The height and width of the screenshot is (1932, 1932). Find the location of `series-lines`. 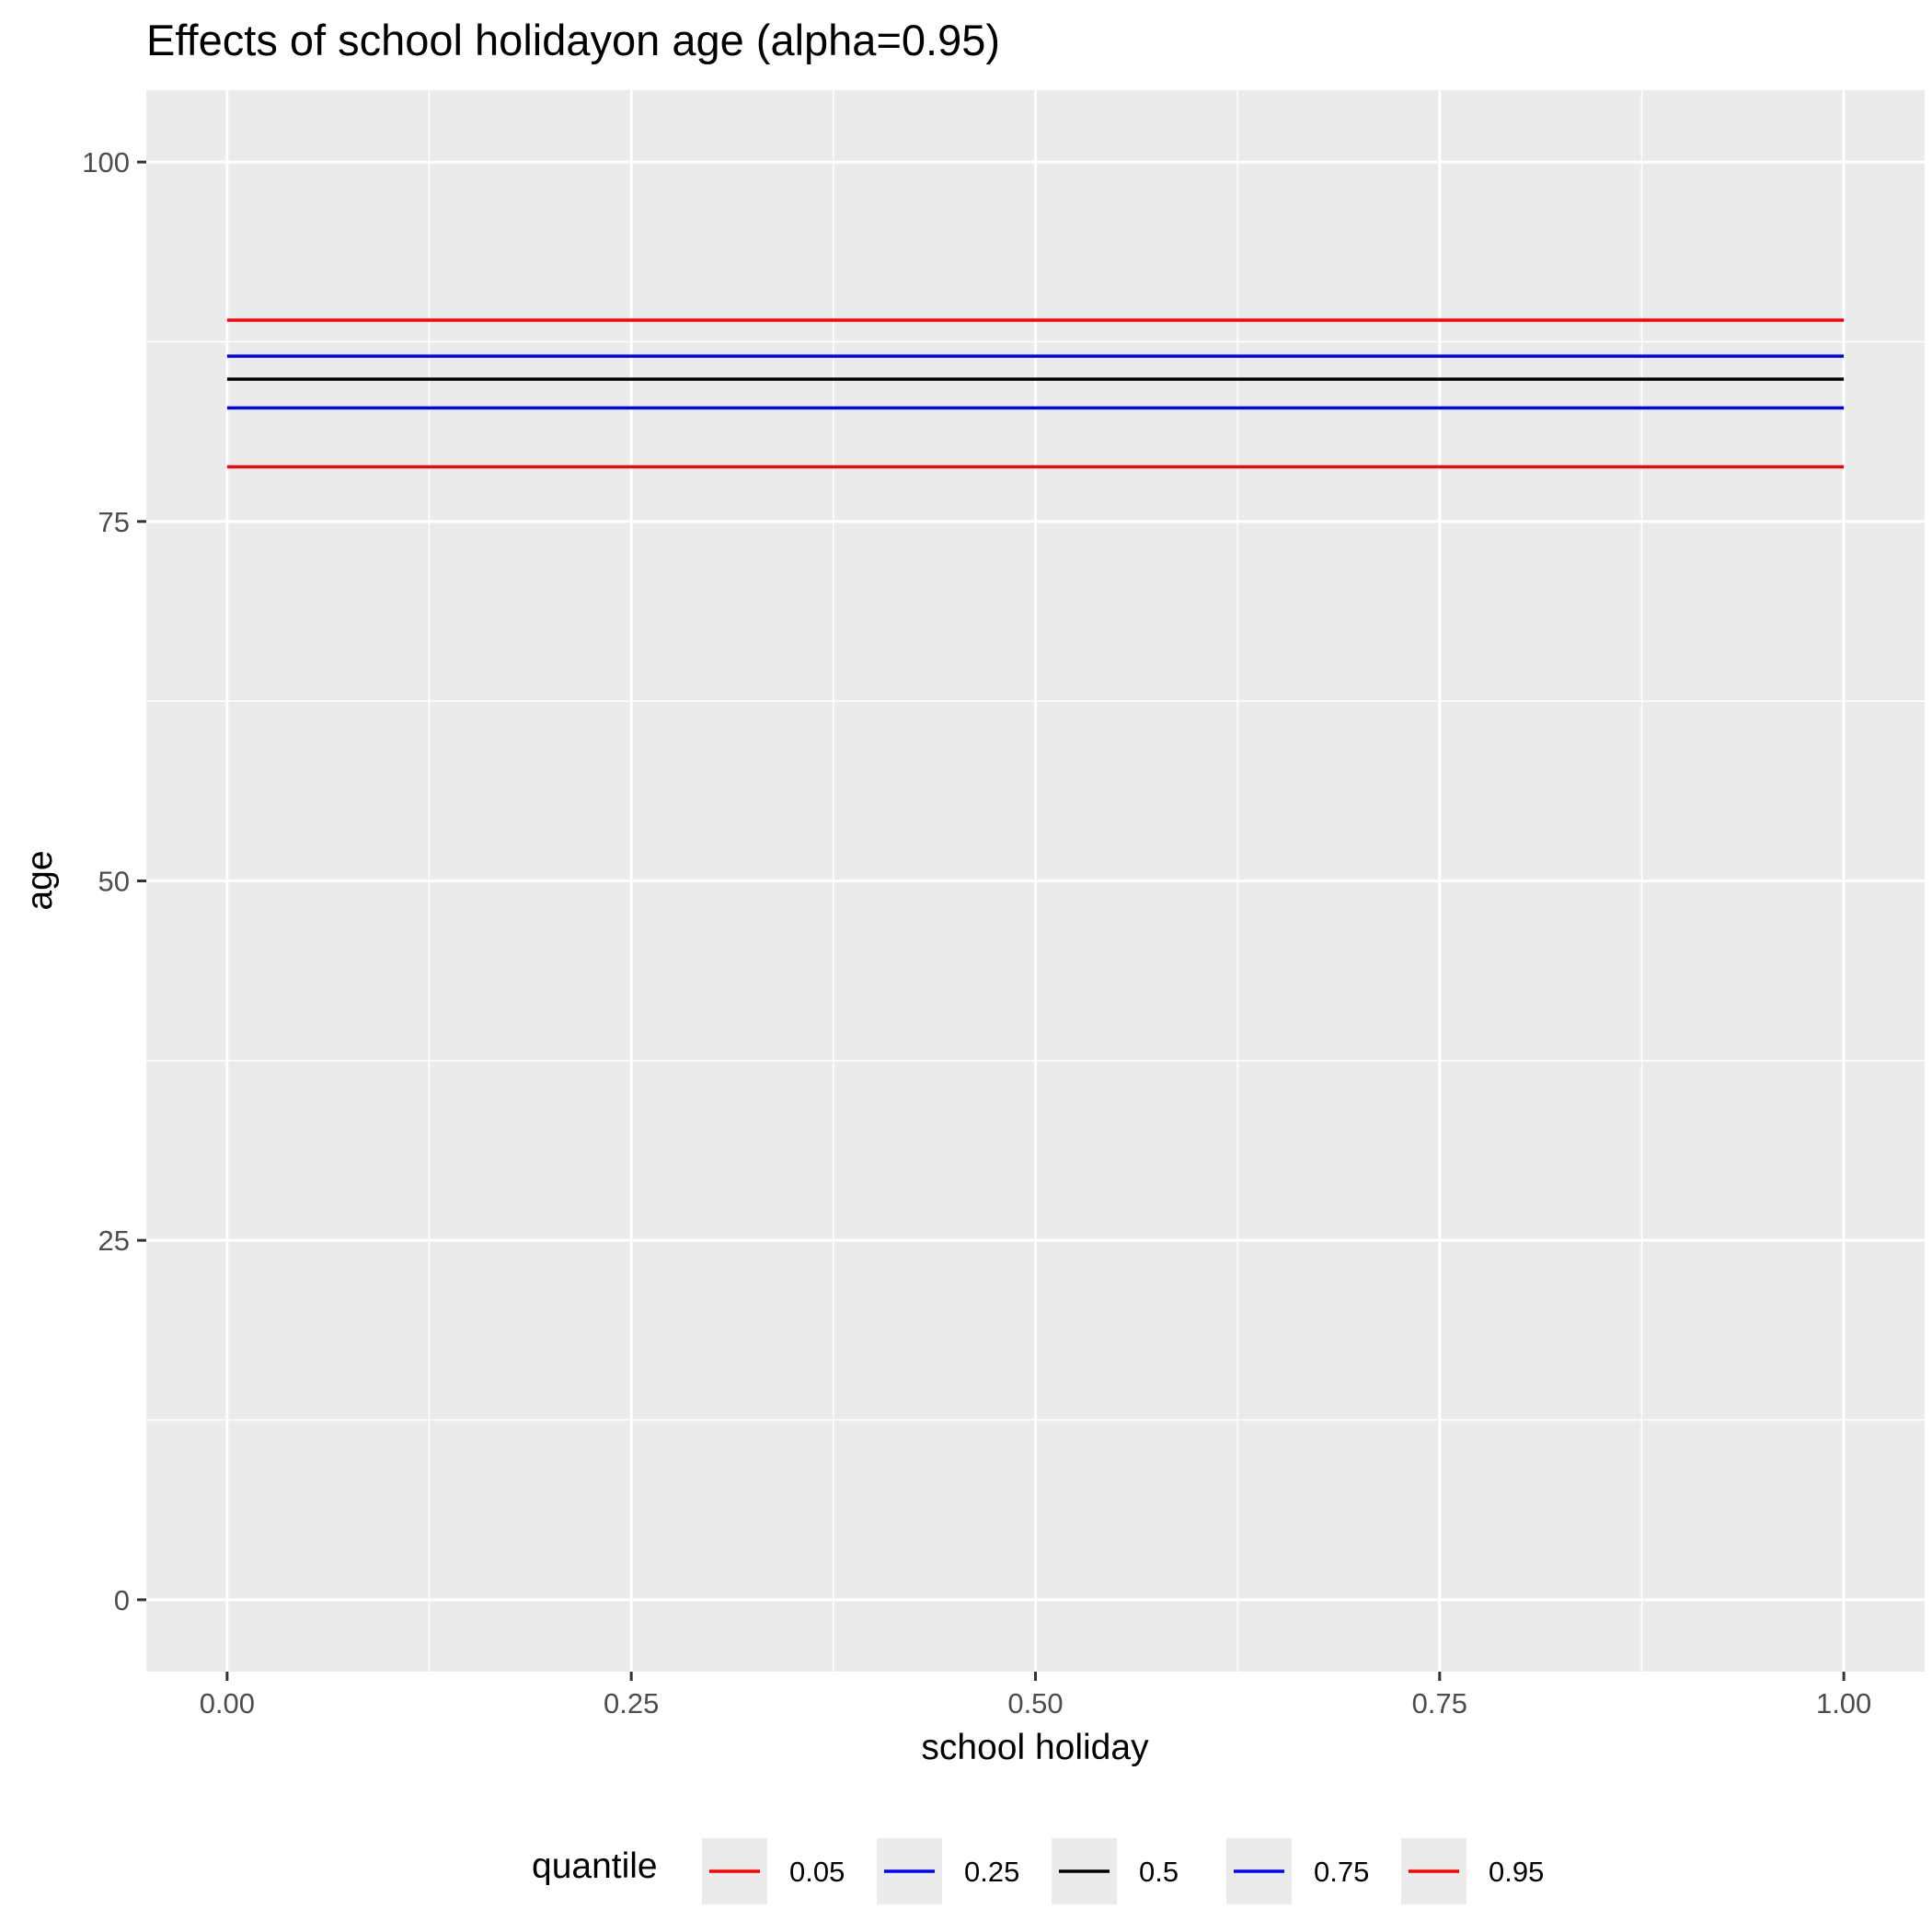

series-lines is located at coordinates (1035, 393).